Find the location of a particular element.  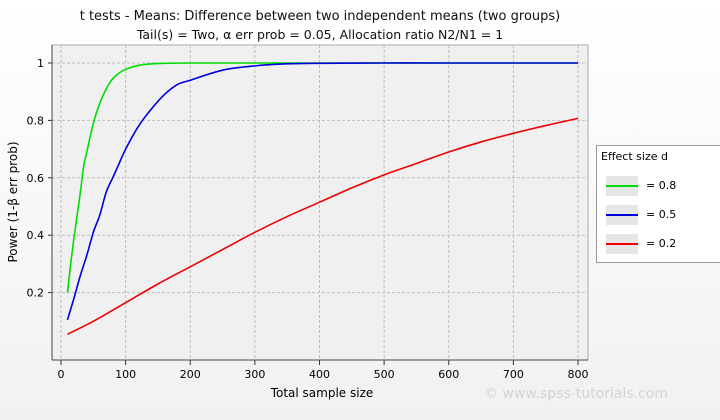

legend-title: Effect size d is located at coordinates (634, 156).